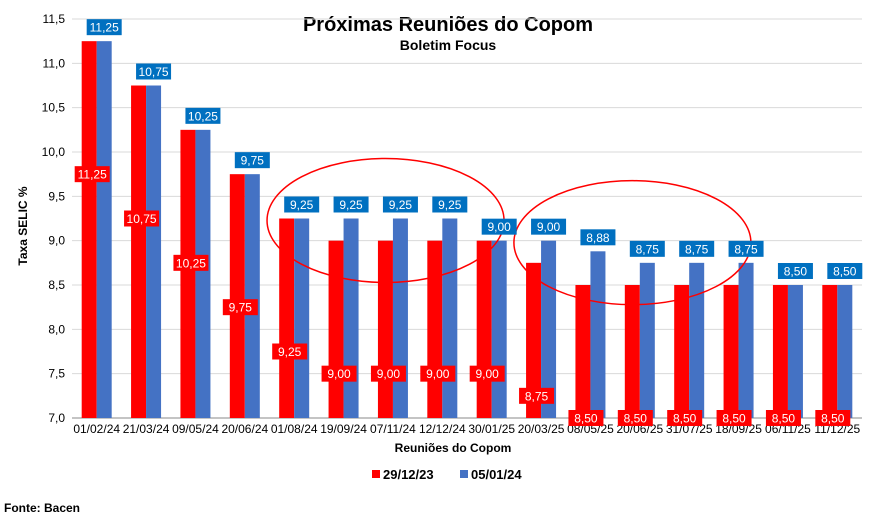 This screenshot has height=518, width=886. I want to click on data-label-series1: 9,25, so click(290, 352).